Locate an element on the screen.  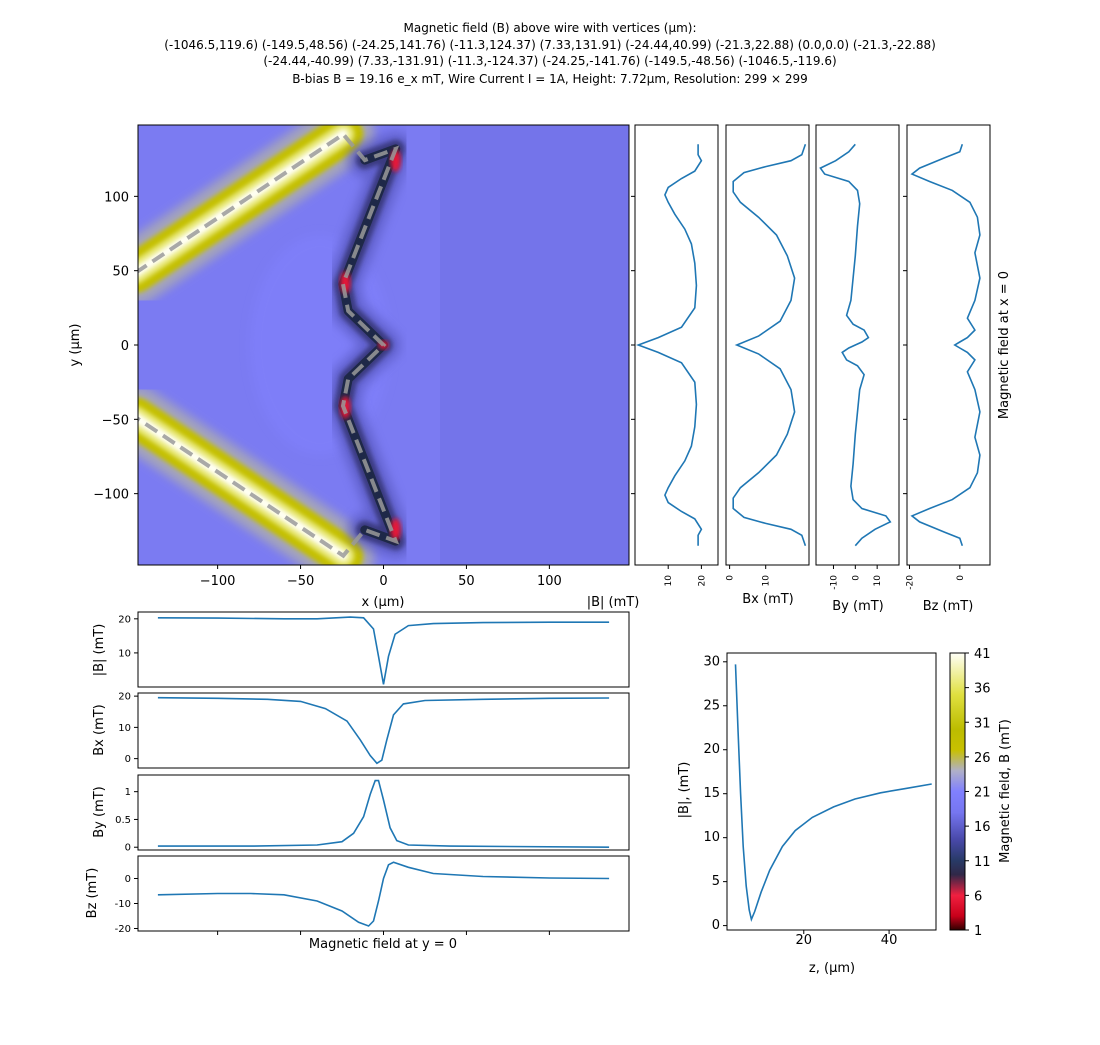
h_bx-series-line is located at coordinates (383, 730).